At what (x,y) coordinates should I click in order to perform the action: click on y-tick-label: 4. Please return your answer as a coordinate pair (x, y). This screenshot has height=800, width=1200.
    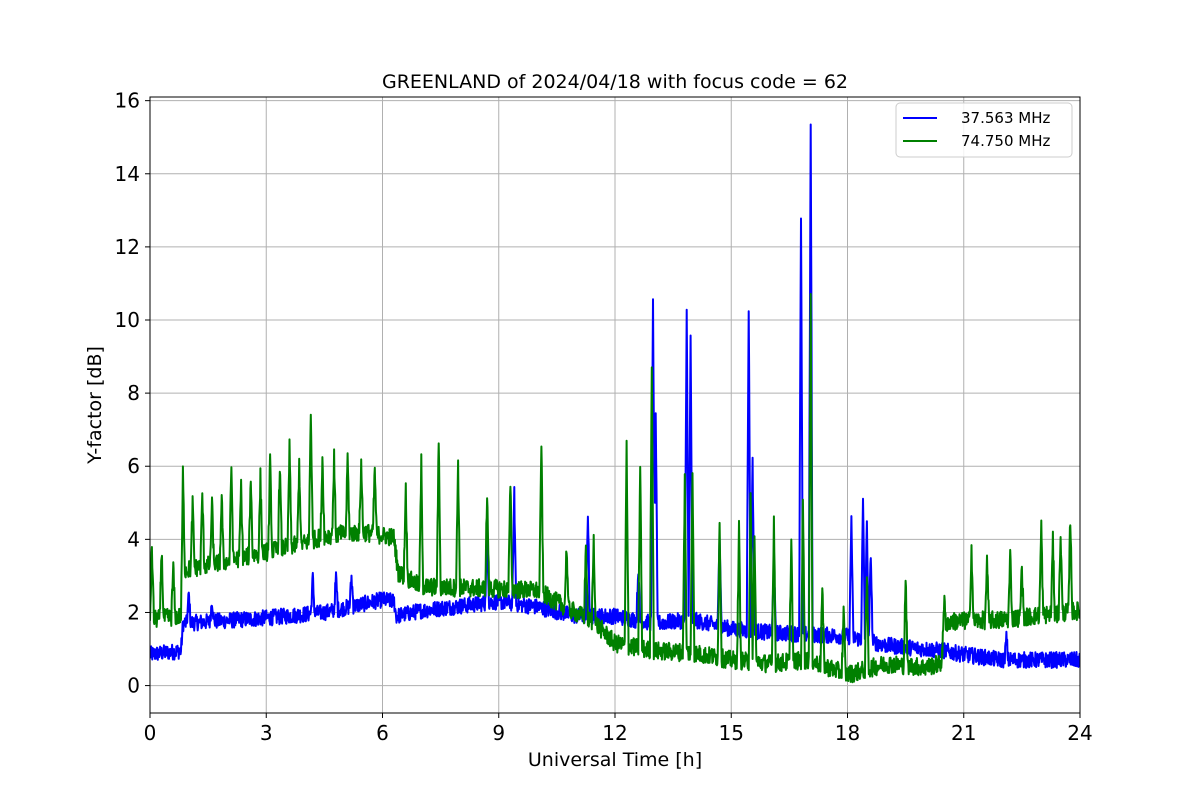
    Looking at the image, I should click on (133, 539).